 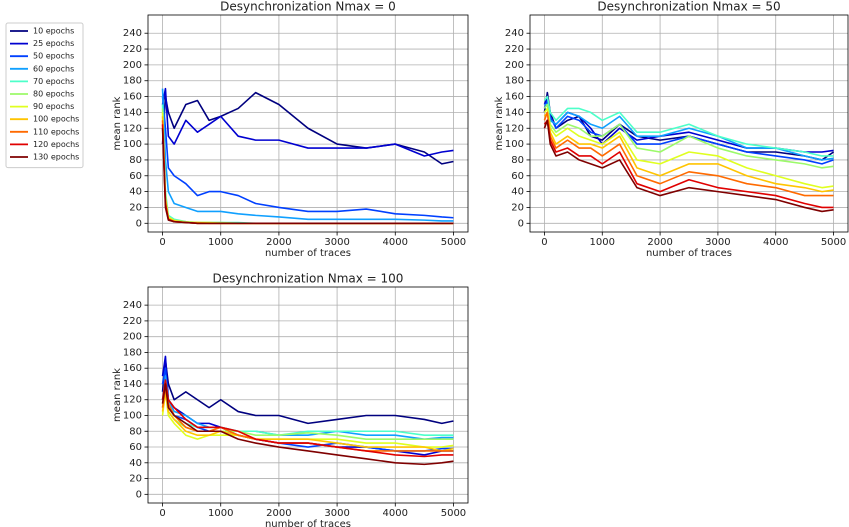 What do you see at coordinates (56, 119) in the screenshot?
I see `legend-label: 100 epochs` at bounding box center [56, 119].